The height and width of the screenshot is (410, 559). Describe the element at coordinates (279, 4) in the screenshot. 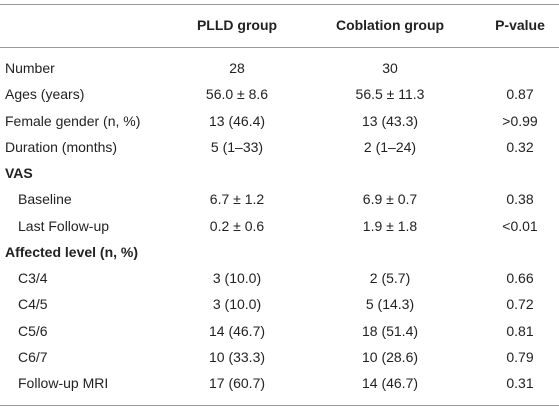

I see `top-rule` at that location.